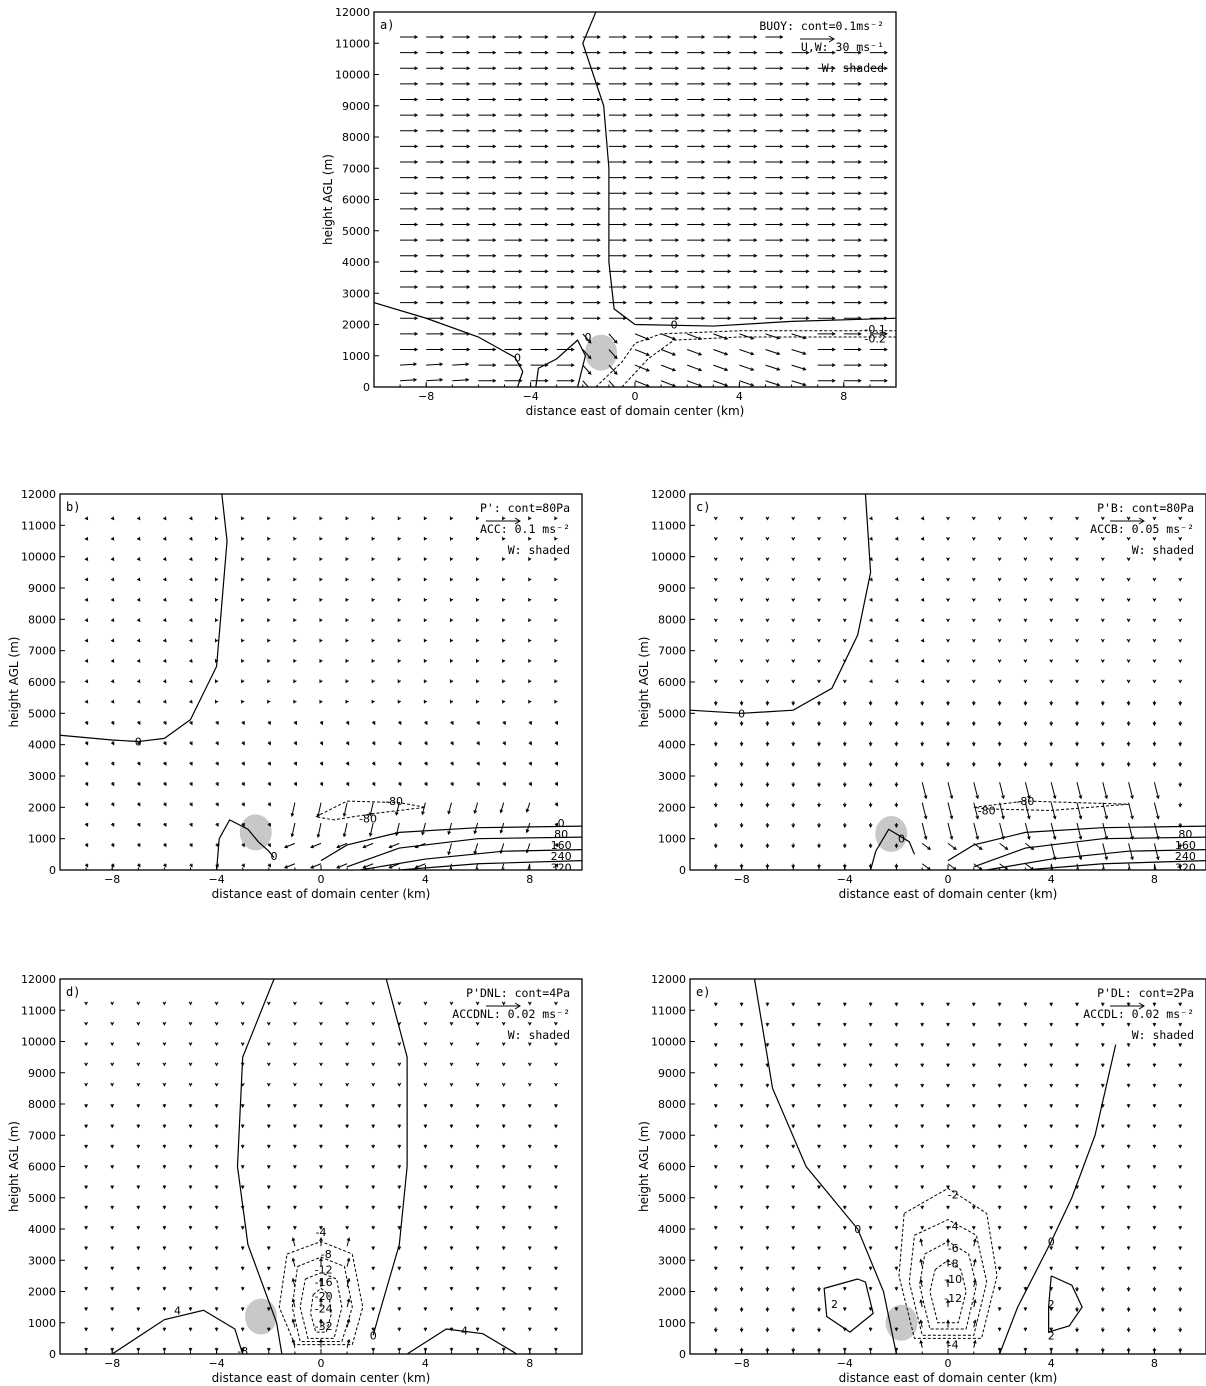 This screenshot has height=1386, width=1206. Describe the element at coordinates (324, 1309) in the screenshot. I see `contour-label: -24` at that location.